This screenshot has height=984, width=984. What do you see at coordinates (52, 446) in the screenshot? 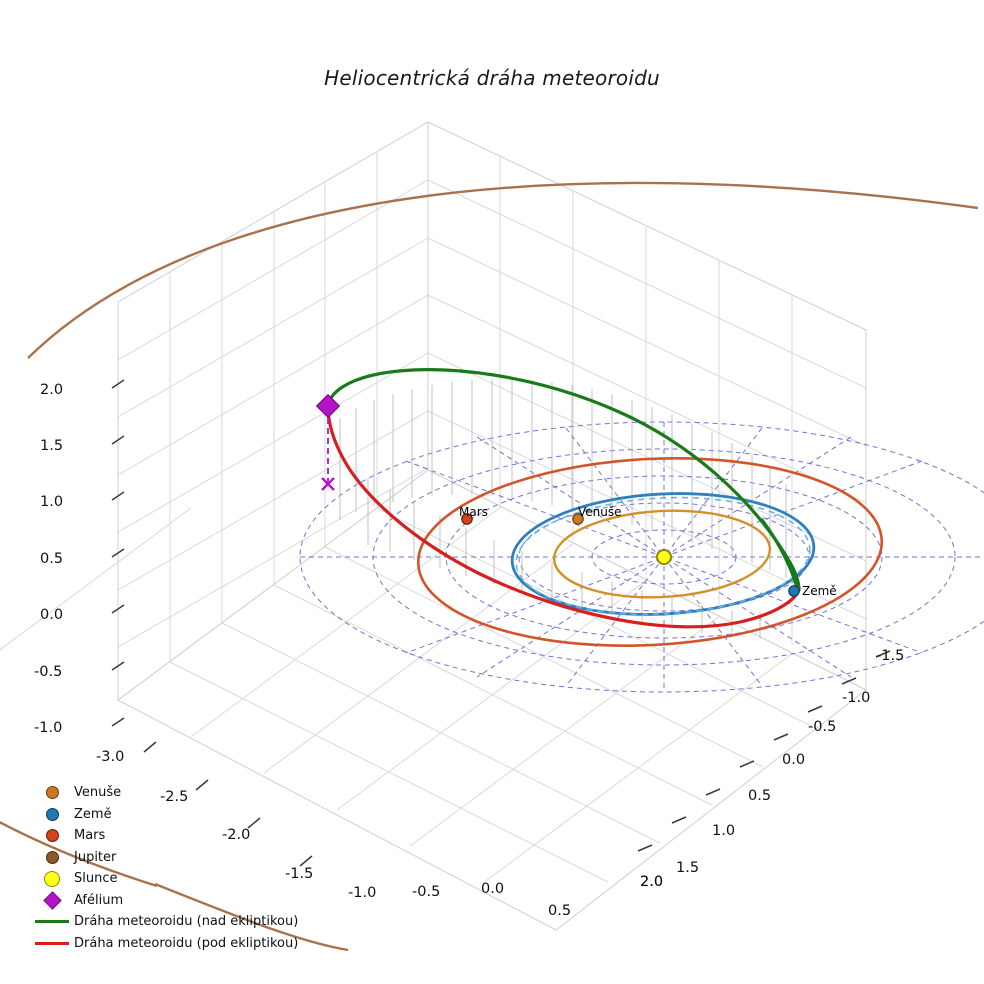
I see `ztick-1: 1.5` at bounding box center [52, 446].